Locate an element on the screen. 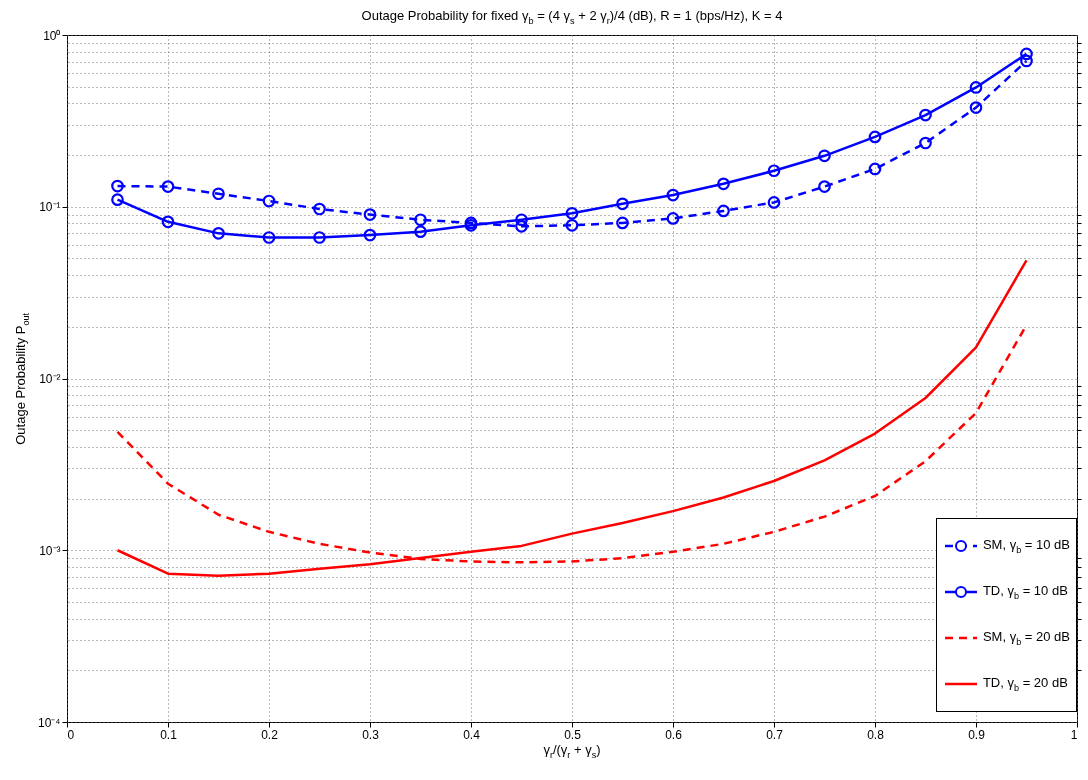 Image resolution: width=1088 pixels, height=780 pixels. legend-label: SM, γ$_{b}$ = 20 dB is located at coordinates (1026, 638).